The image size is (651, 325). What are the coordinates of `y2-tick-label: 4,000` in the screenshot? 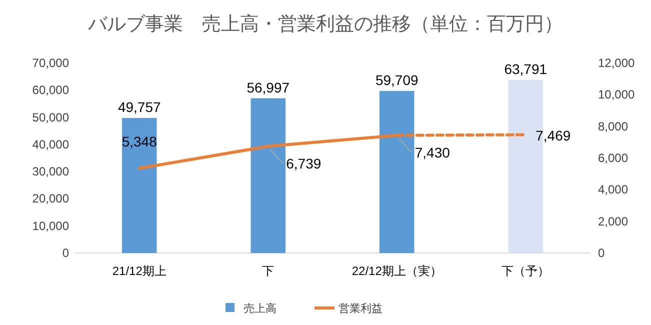 It's located at (613, 189).